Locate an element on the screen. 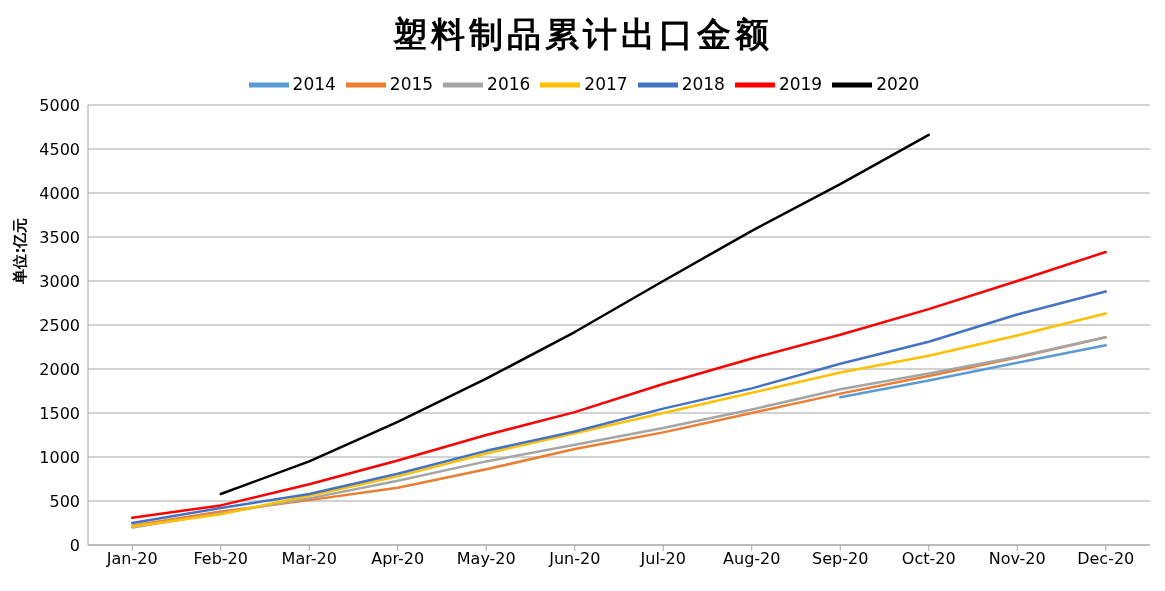 The image size is (1165, 591). x-tick-label: Oct-20 is located at coordinates (928, 559).